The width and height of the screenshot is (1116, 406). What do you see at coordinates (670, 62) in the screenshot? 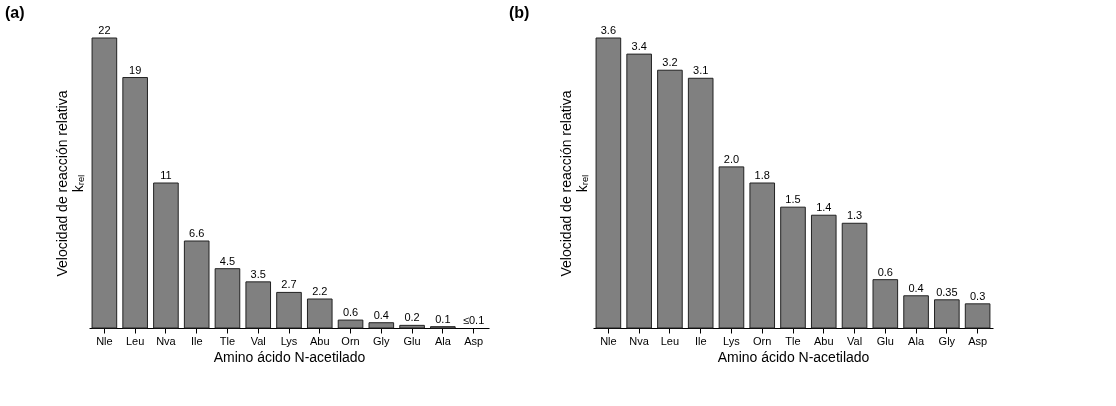
I see `data-label: 3.2` at bounding box center [670, 62].